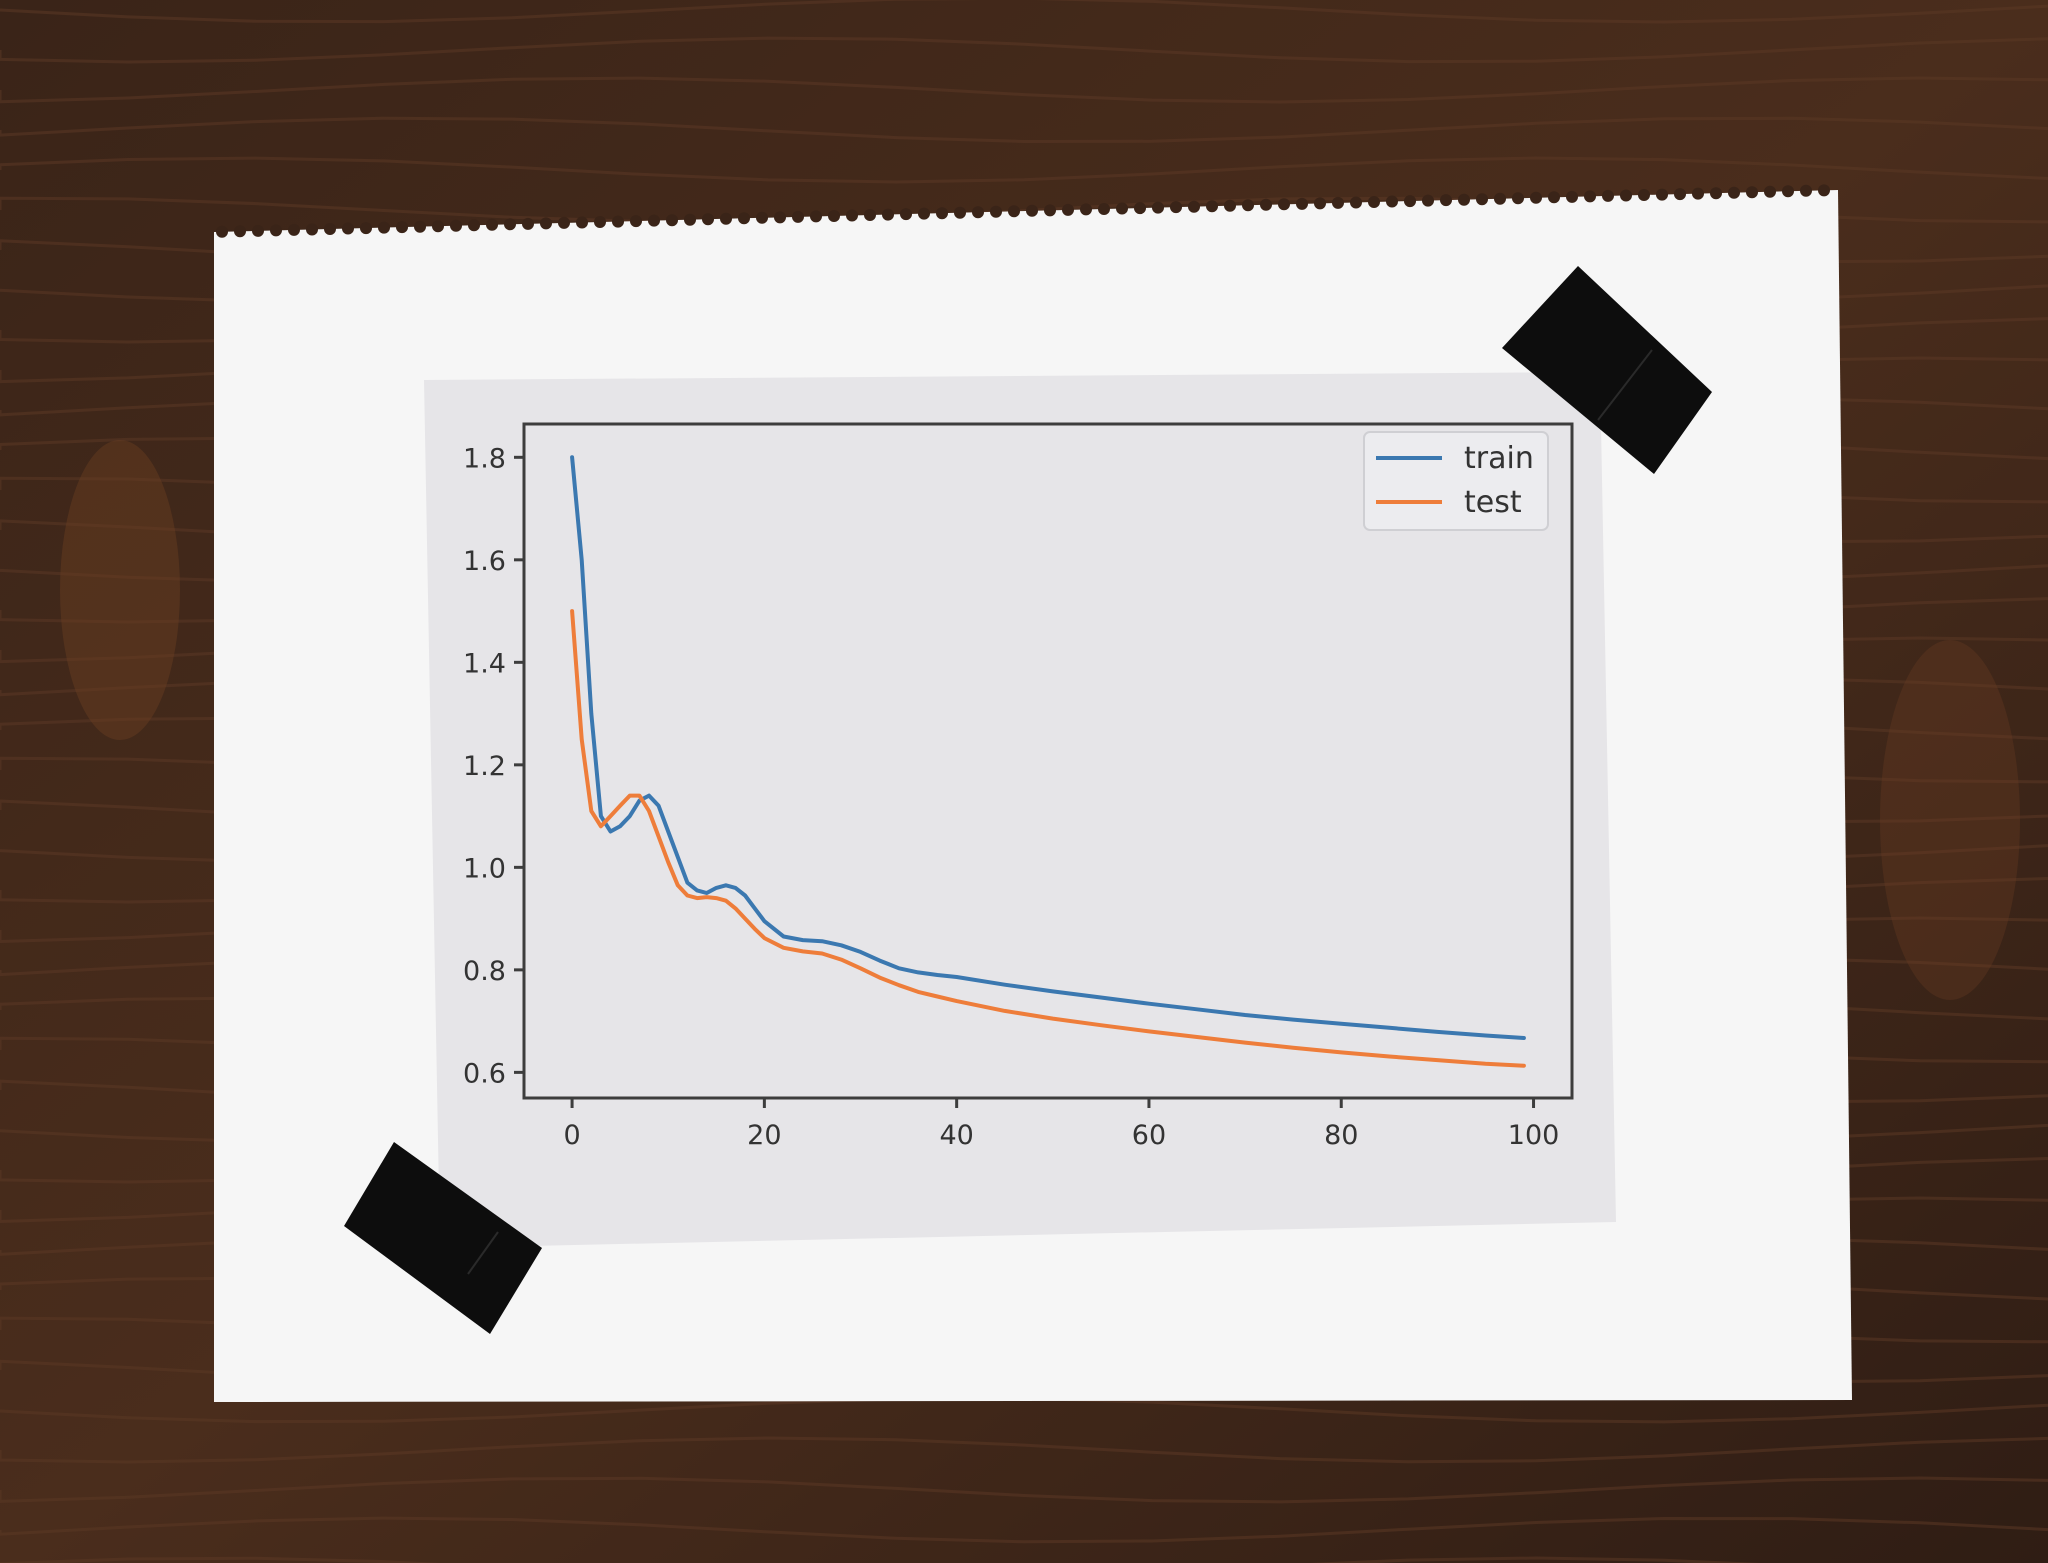 Image resolution: width=2048 pixels, height=1563 pixels. Describe the element at coordinates (1048, 838) in the screenshot. I see `series-line-test` at that location.